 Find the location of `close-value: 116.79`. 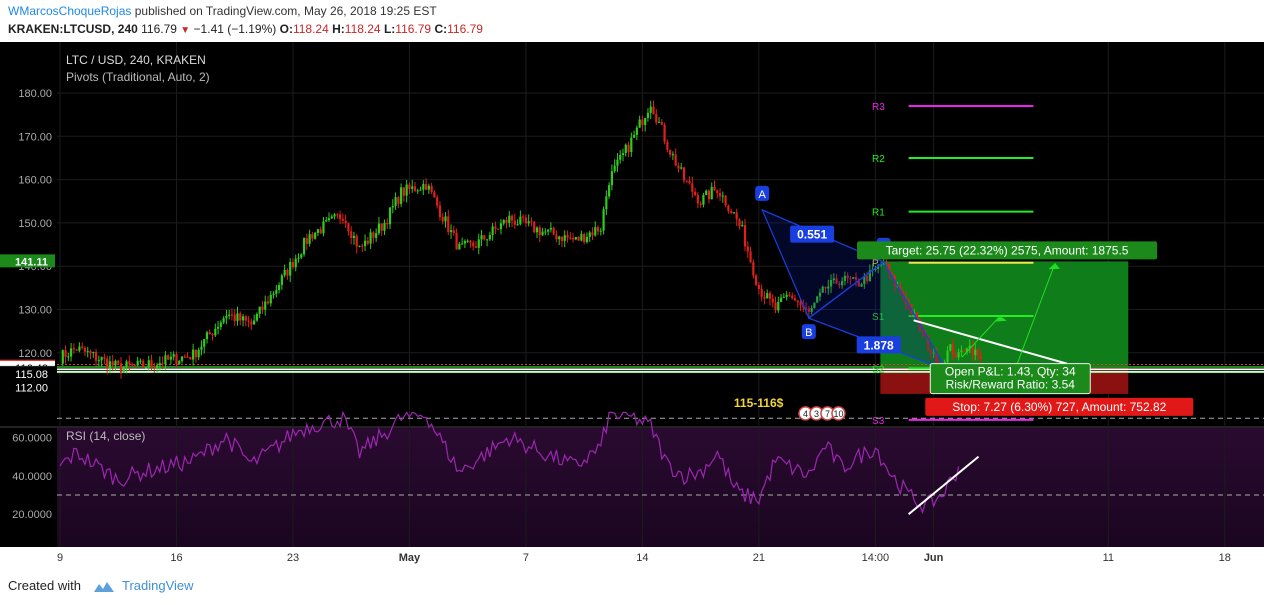

close-value: 116.79 is located at coordinates (465, 29).